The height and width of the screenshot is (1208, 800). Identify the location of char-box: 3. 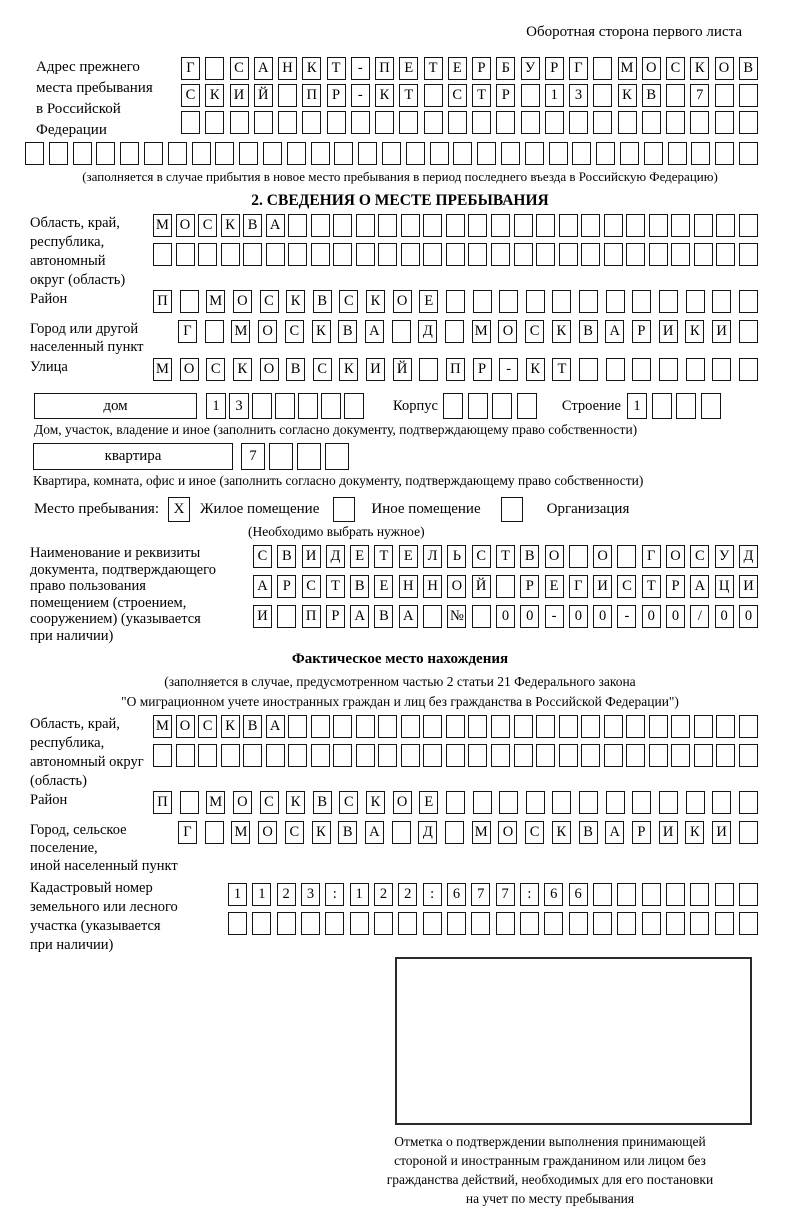
(578, 95).